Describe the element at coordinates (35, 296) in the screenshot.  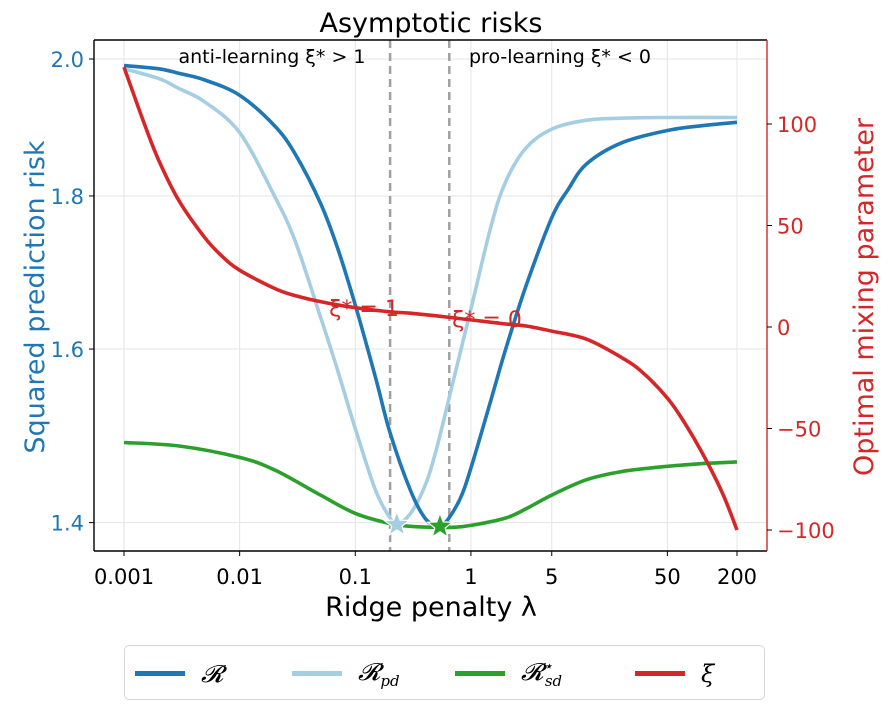
I see `y-left-axis-label: Squared prediction risk` at that location.